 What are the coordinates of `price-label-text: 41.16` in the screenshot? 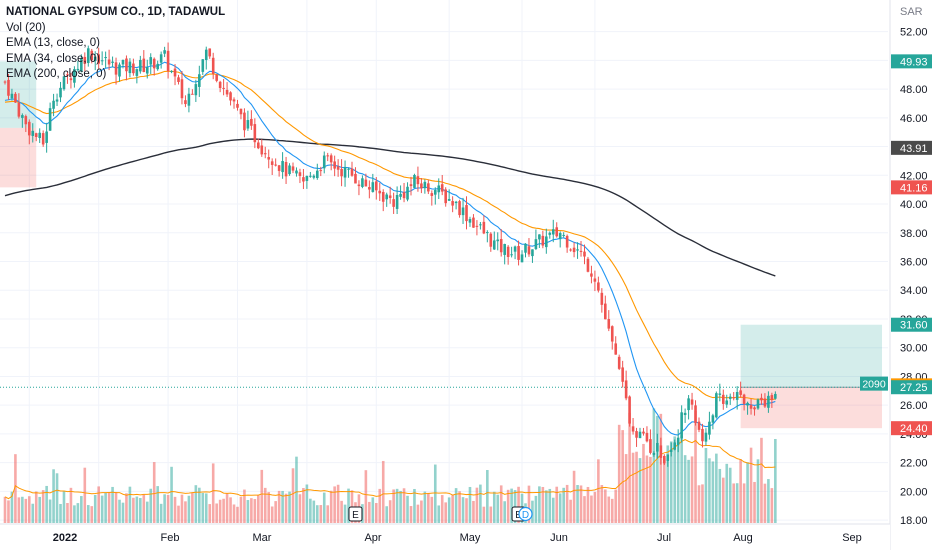 It's located at (914, 188).